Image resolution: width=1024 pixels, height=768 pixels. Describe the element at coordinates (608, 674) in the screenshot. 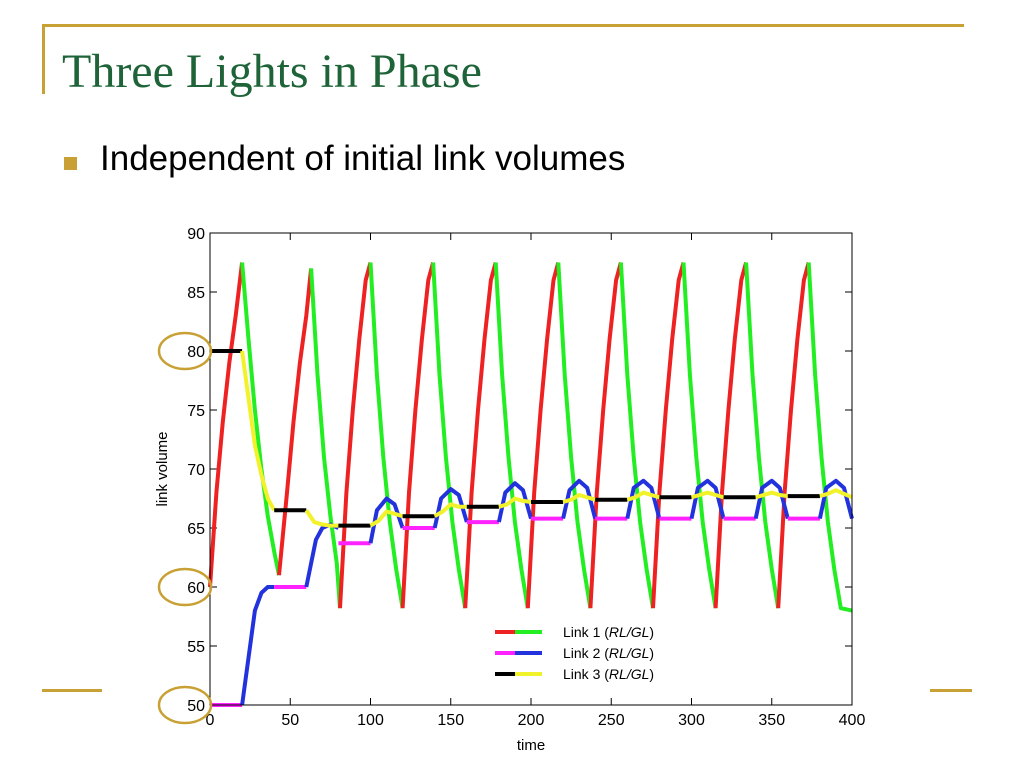

I see `legend-entry-label: Link 3 (RL/GL)` at that location.